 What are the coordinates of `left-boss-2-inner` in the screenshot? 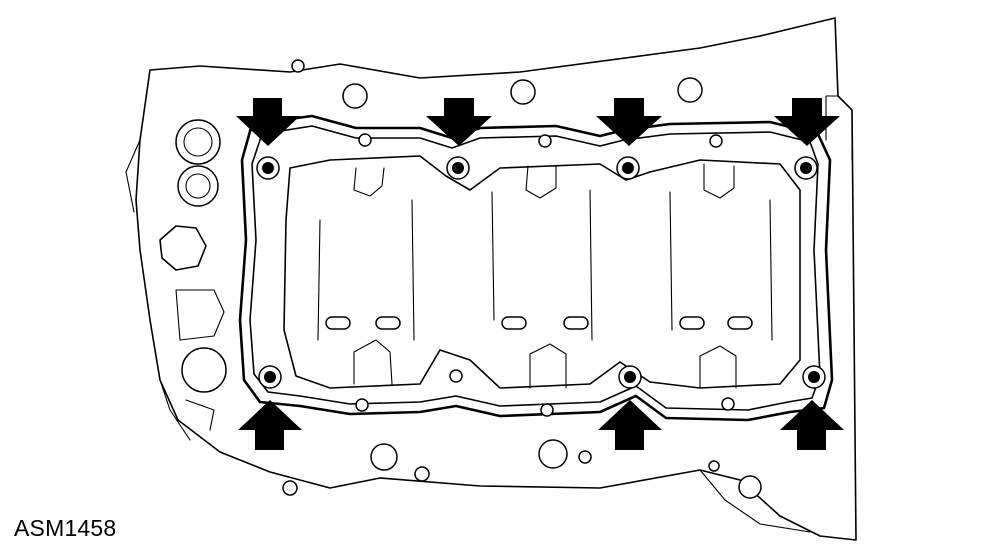 It's located at (198, 186).